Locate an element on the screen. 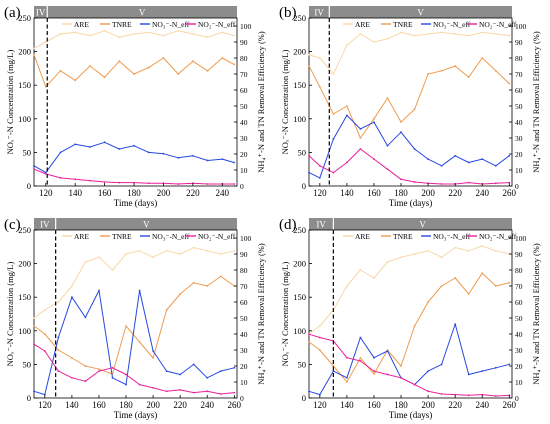 The width and height of the screenshot is (550, 424). y-tick-label-right: 70 is located at coordinates (519, 286).